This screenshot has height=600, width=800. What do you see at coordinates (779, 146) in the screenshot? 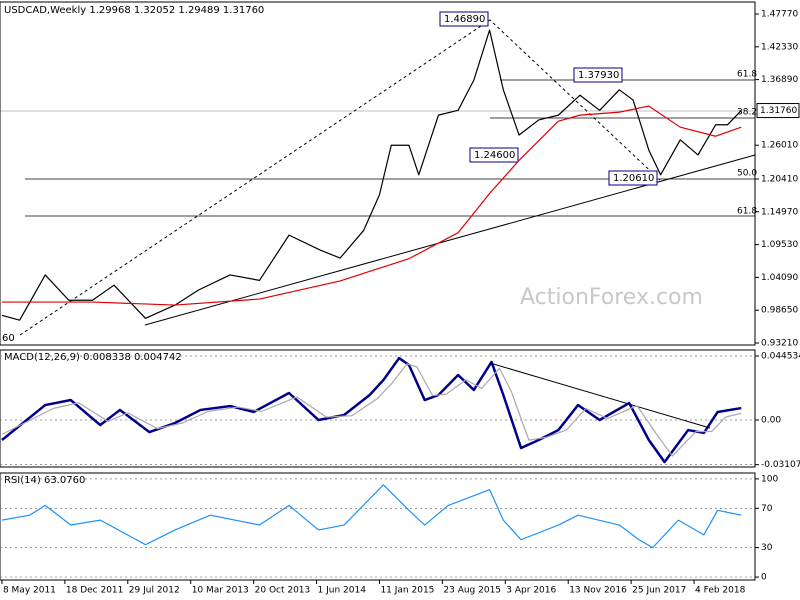
I see `y-tick-label: 1.26010` at bounding box center [779, 146].